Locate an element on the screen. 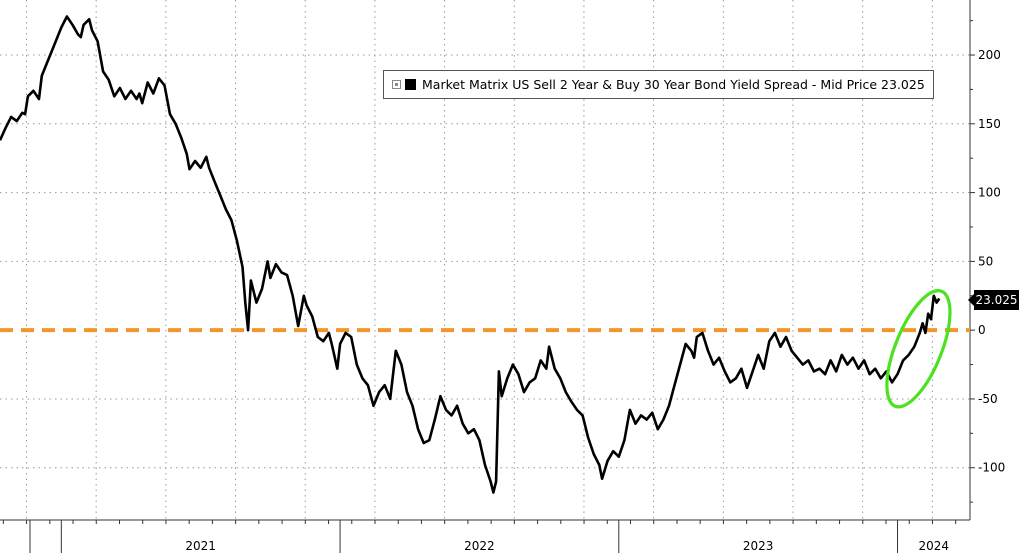 Image resolution: width=1019 pixels, height=553 pixels. highlight-ellipse is located at coordinates (918, 349).